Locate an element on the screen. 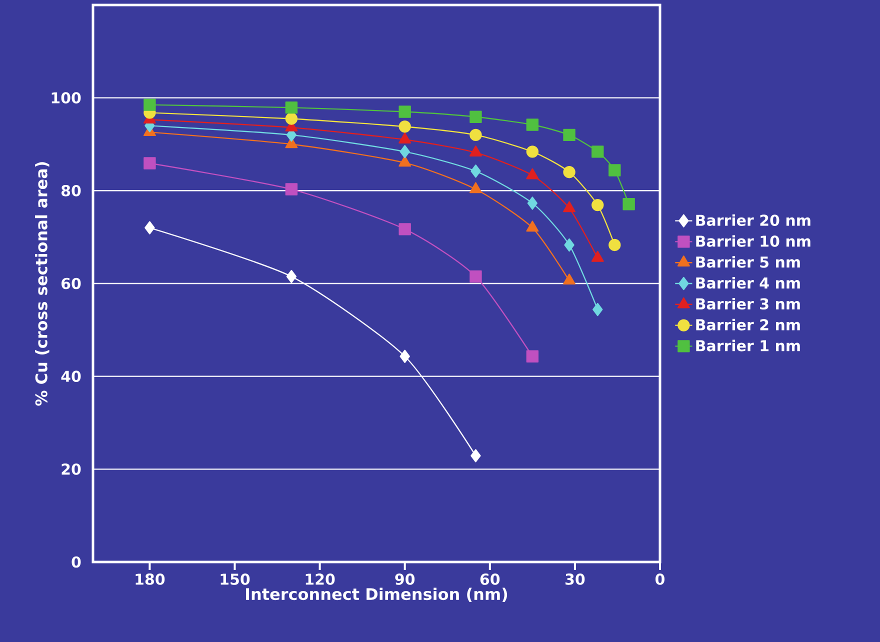 This screenshot has height=642, width=880. x-tick-label: 180 is located at coordinates (150, 579).